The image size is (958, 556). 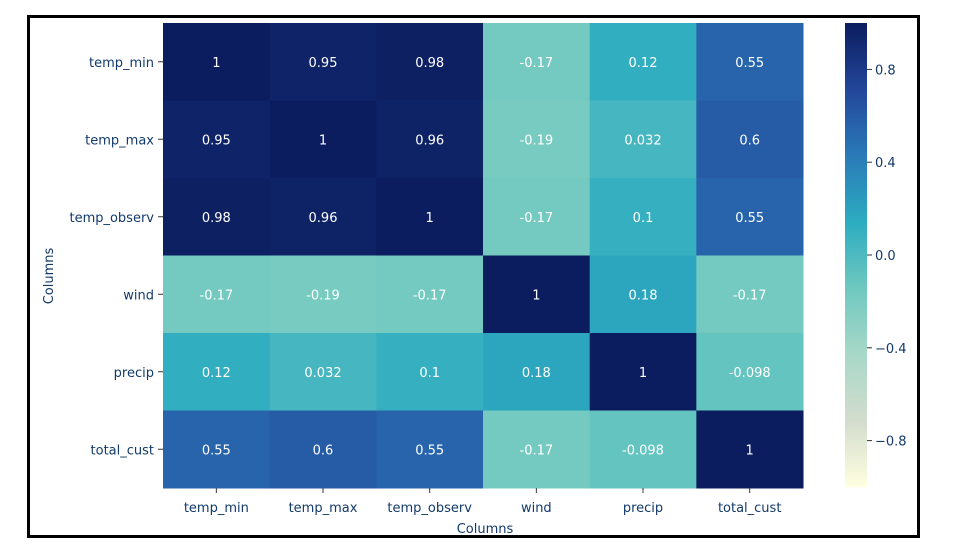 What do you see at coordinates (216, 508) in the screenshot?
I see `x-tick-label: temp_min` at bounding box center [216, 508].